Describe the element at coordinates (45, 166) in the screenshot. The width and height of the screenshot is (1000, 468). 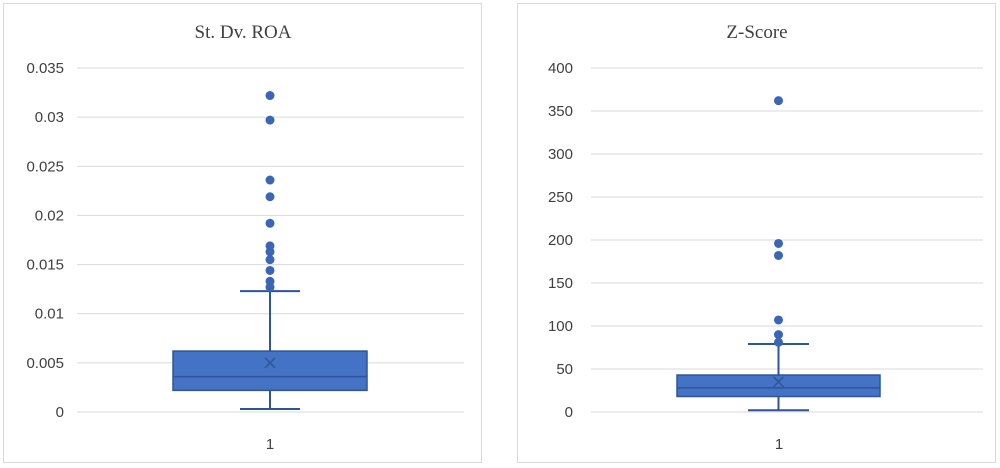
I see `y-tick-label: 0.025` at that location.